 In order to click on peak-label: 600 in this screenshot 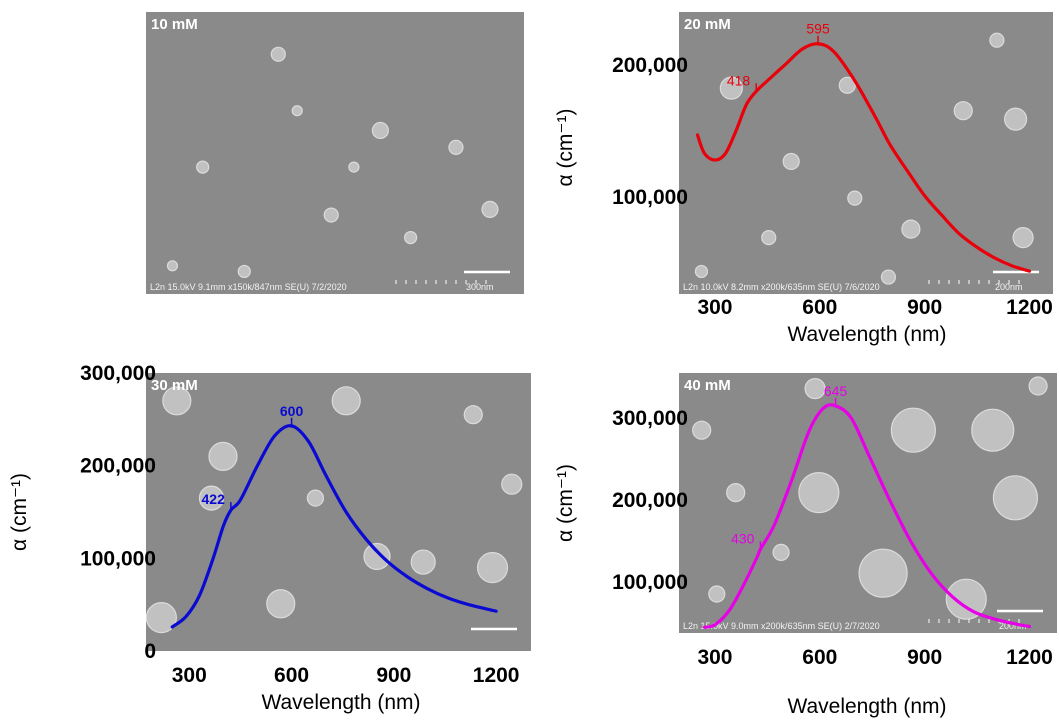, I will do `click(292, 411)`.